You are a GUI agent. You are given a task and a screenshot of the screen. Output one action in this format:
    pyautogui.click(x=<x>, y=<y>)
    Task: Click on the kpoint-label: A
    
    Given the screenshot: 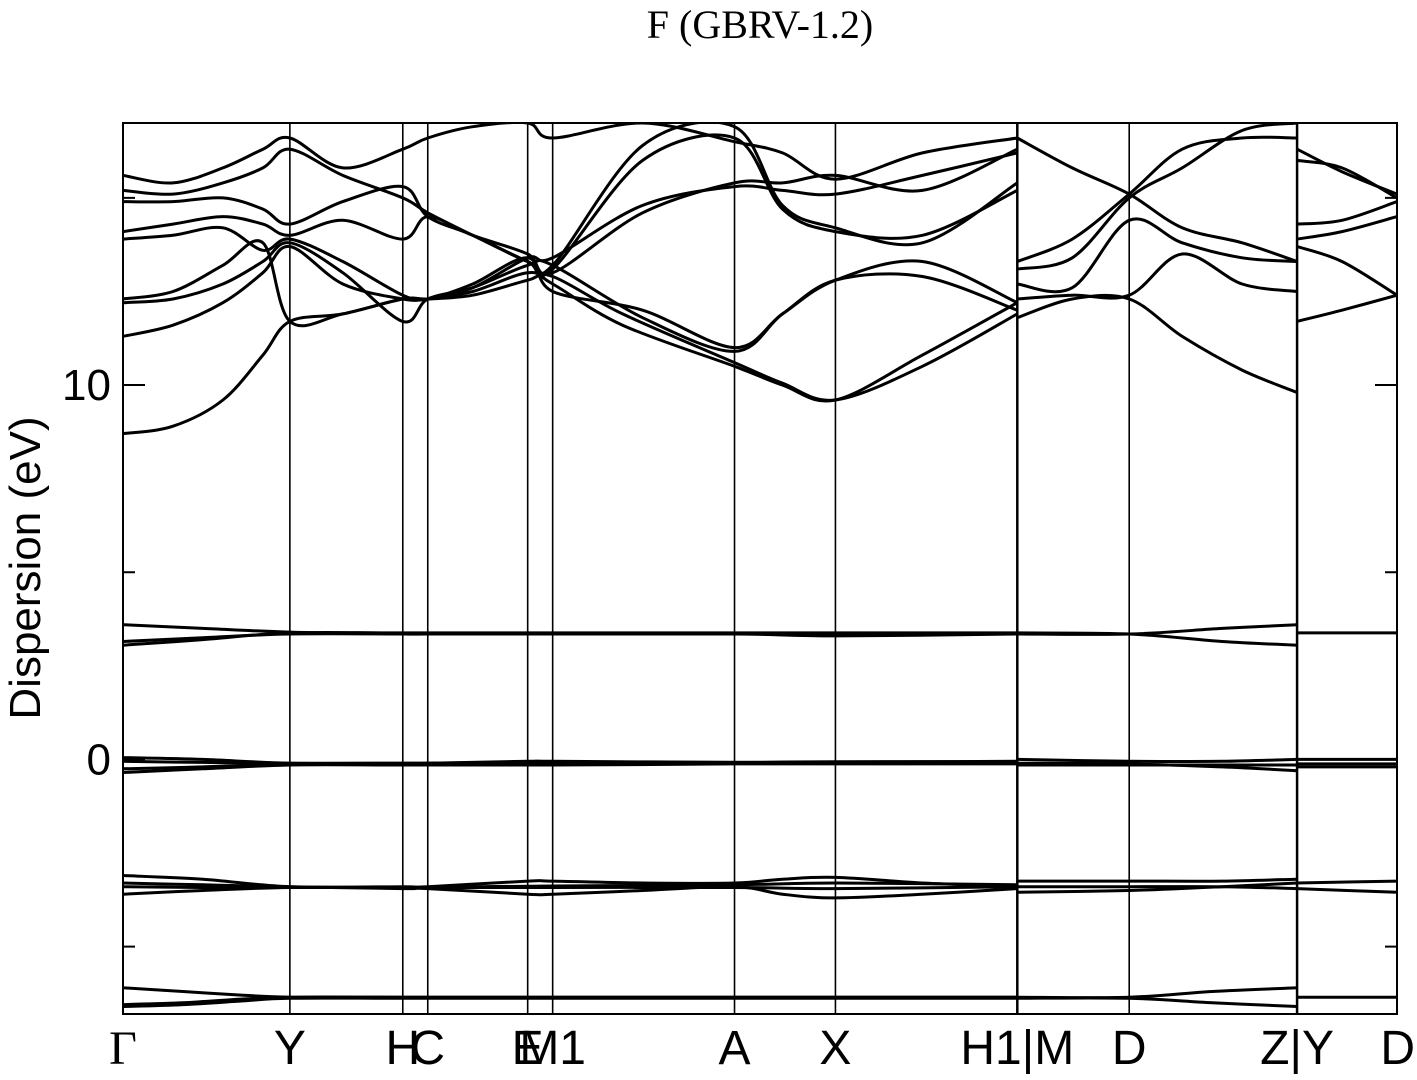 What is the action you would take?
    pyautogui.click(x=735, y=1048)
    